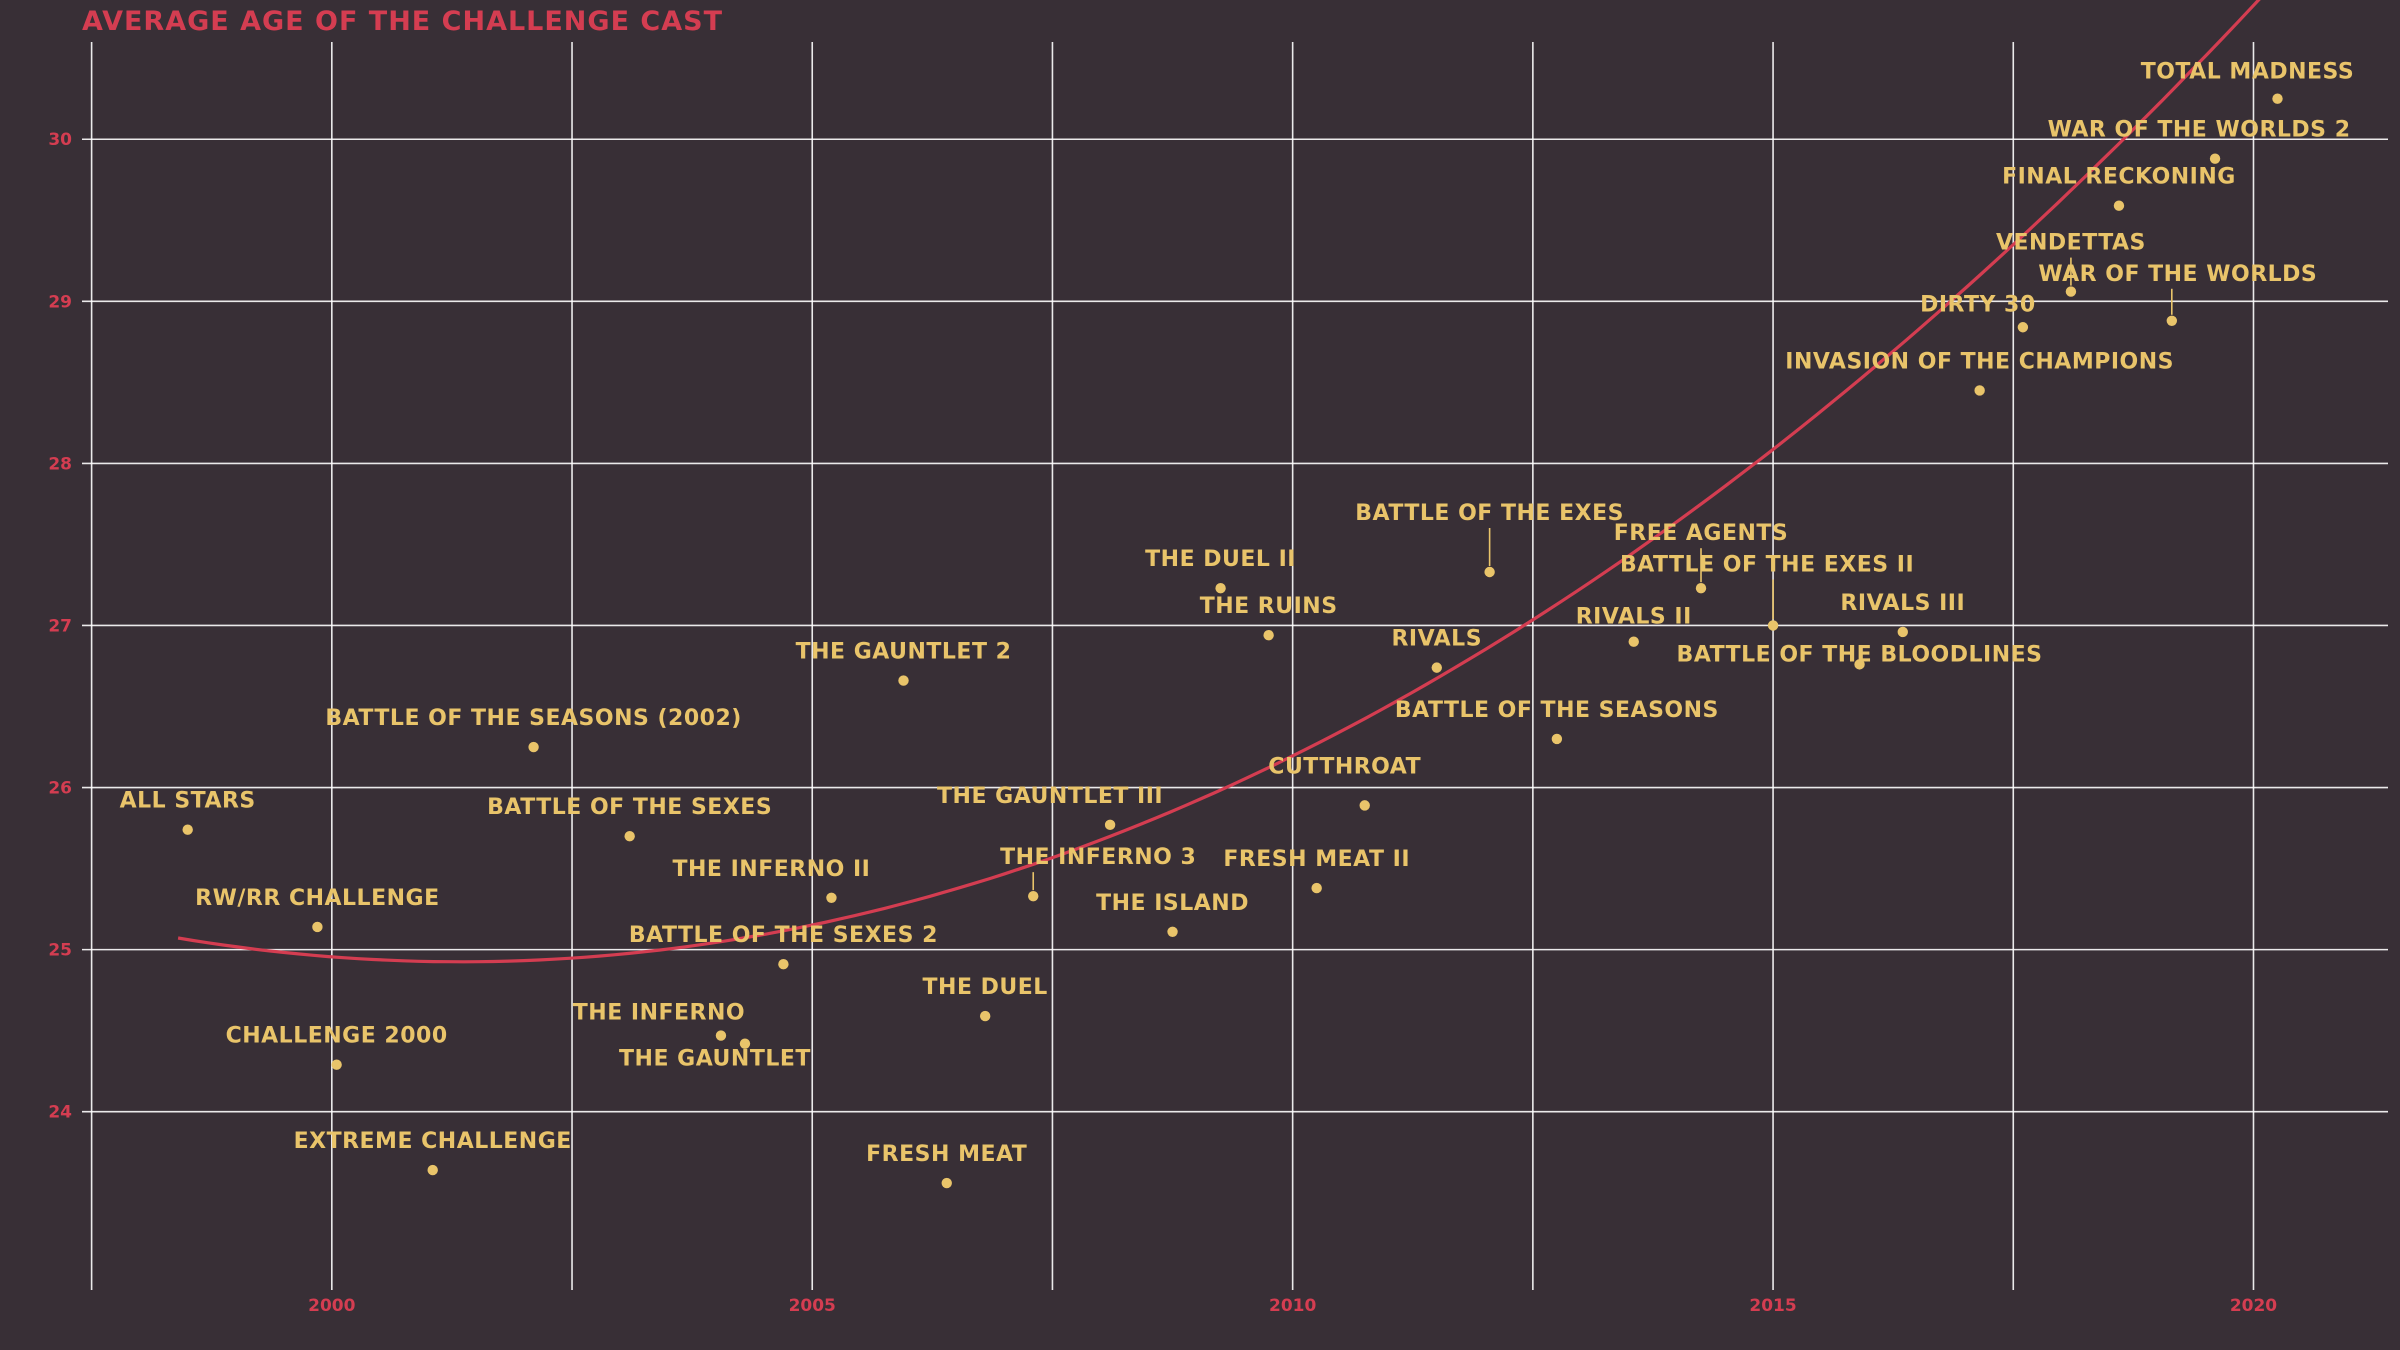 Image resolution: width=2400 pixels, height=1350 pixels. I want to click on x-axis-ticks: 2000 2005 2010 2015 2020, so click(1292, 1306).